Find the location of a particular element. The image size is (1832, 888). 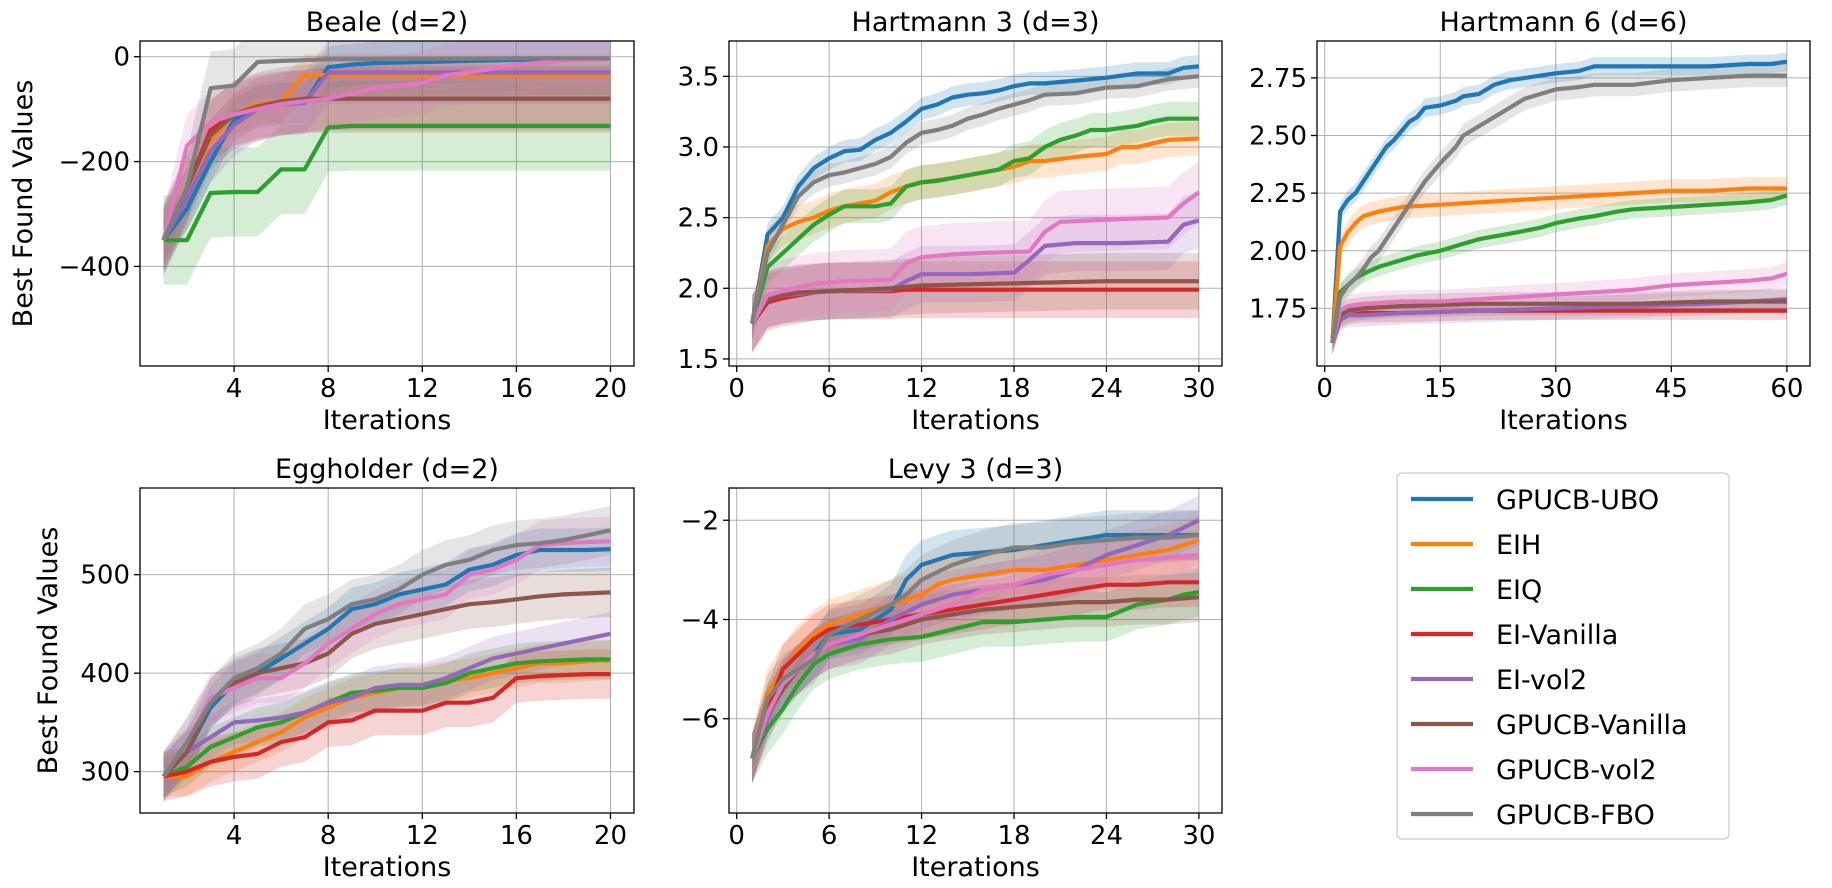

legend-label: GPUCB-UBO is located at coordinates (1577, 500).